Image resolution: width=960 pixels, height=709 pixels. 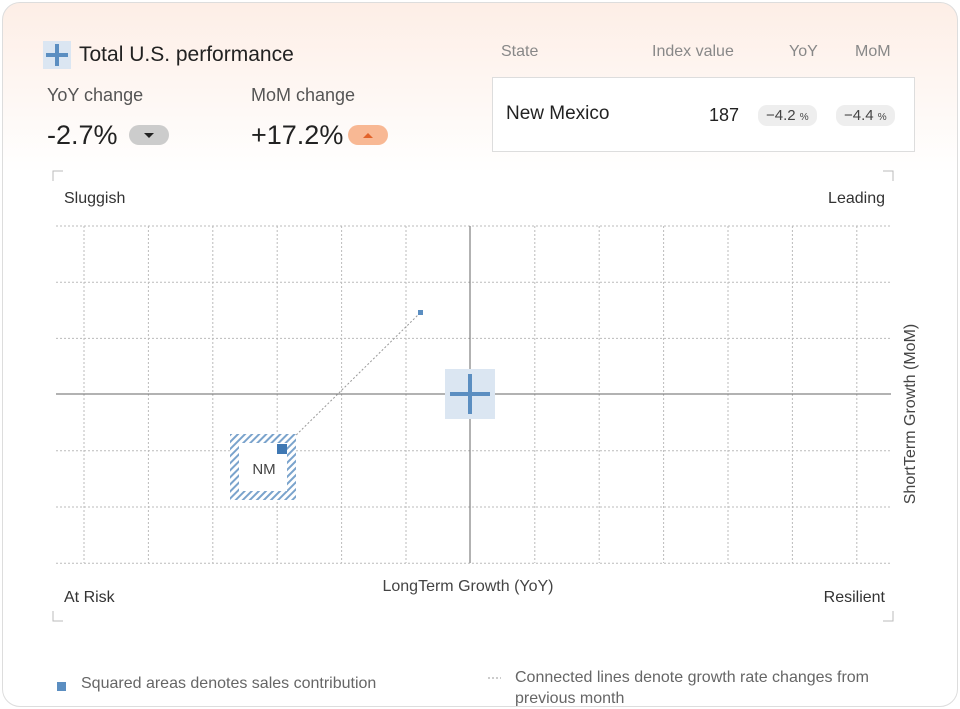 I want to click on us-icon, so click(x=57, y=55).